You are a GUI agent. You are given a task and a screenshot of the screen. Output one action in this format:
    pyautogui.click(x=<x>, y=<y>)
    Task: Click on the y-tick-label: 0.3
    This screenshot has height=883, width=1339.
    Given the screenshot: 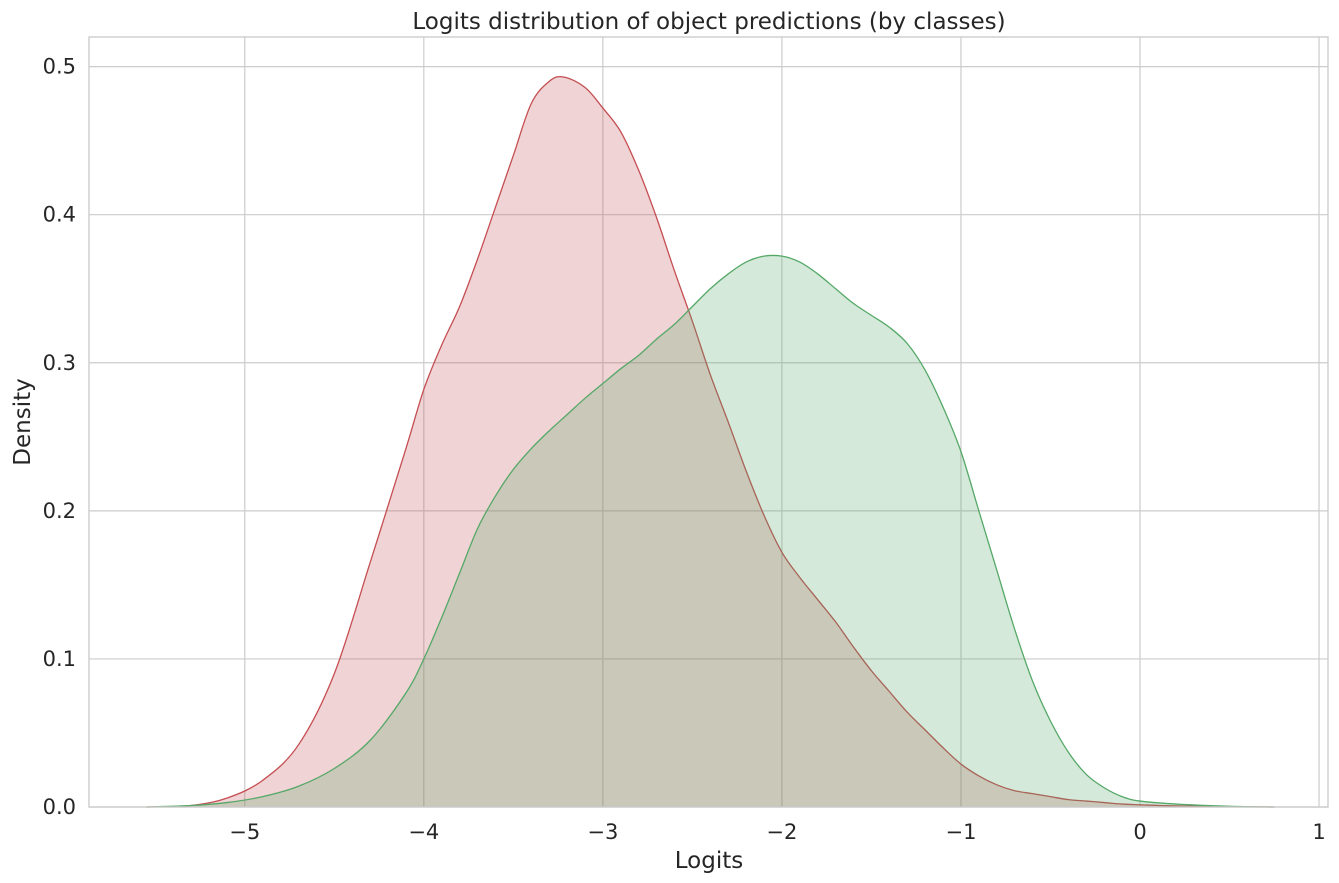 What is the action you would take?
    pyautogui.click(x=59, y=363)
    